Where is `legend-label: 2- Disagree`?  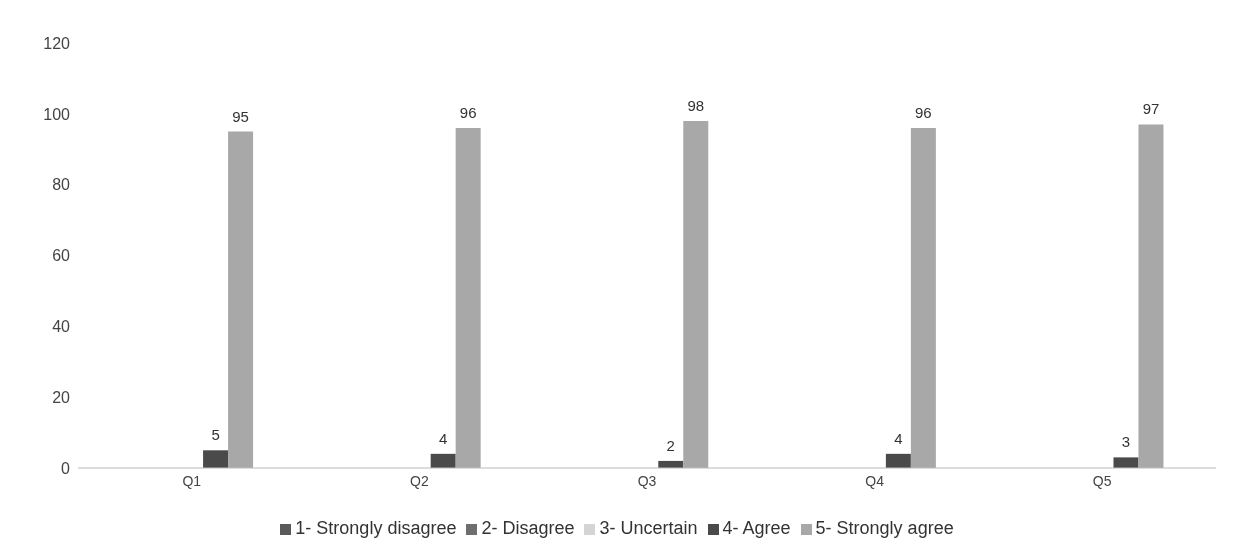
legend-label: 2- Disagree is located at coordinates (528, 528).